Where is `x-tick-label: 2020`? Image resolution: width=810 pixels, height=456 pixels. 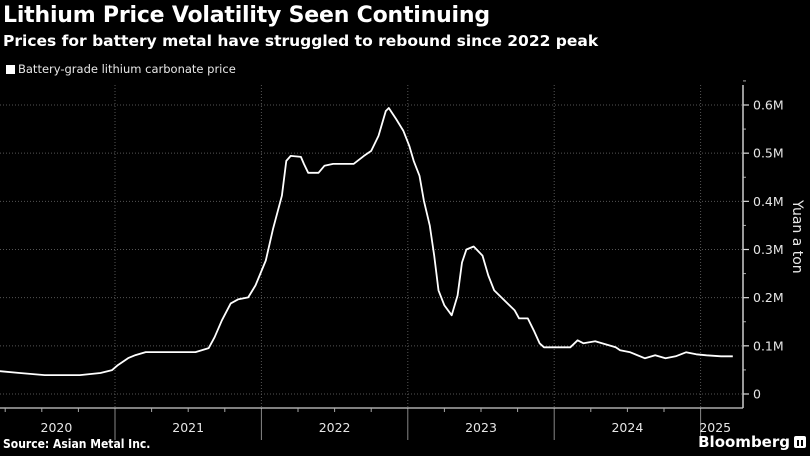 x-tick-label: 2020 is located at coordinates (57, 427).